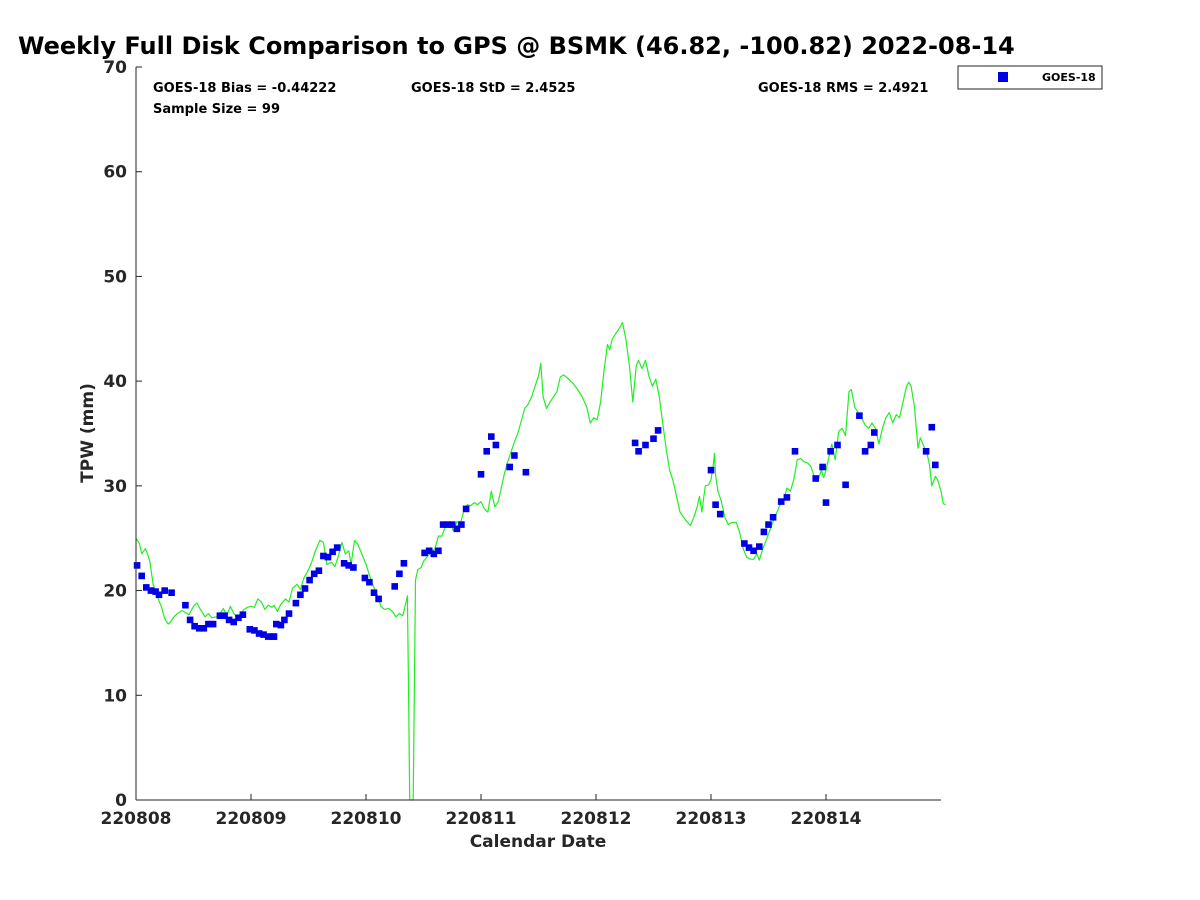 The width and height of the screenshot is (1200, 900). I want to click on y-tick-label: 0, so click(121, 801).